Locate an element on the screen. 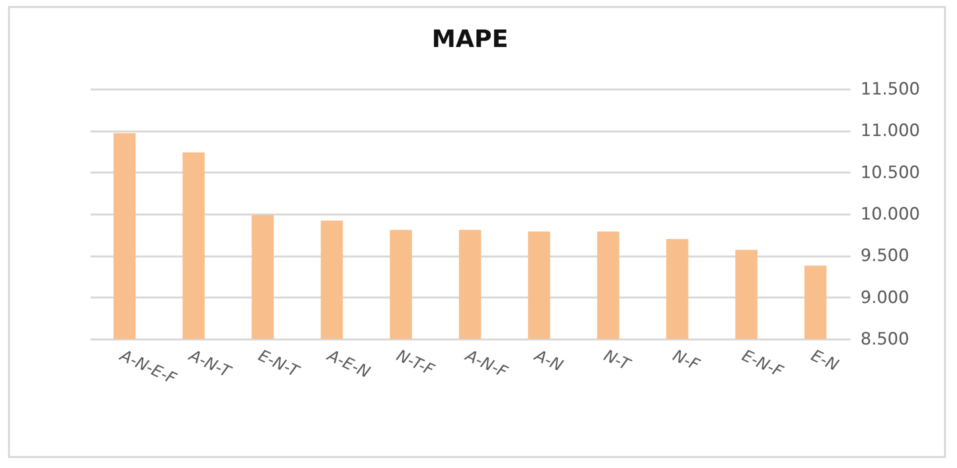  x-tick-label: N-F is located at coordinates (687, 360).